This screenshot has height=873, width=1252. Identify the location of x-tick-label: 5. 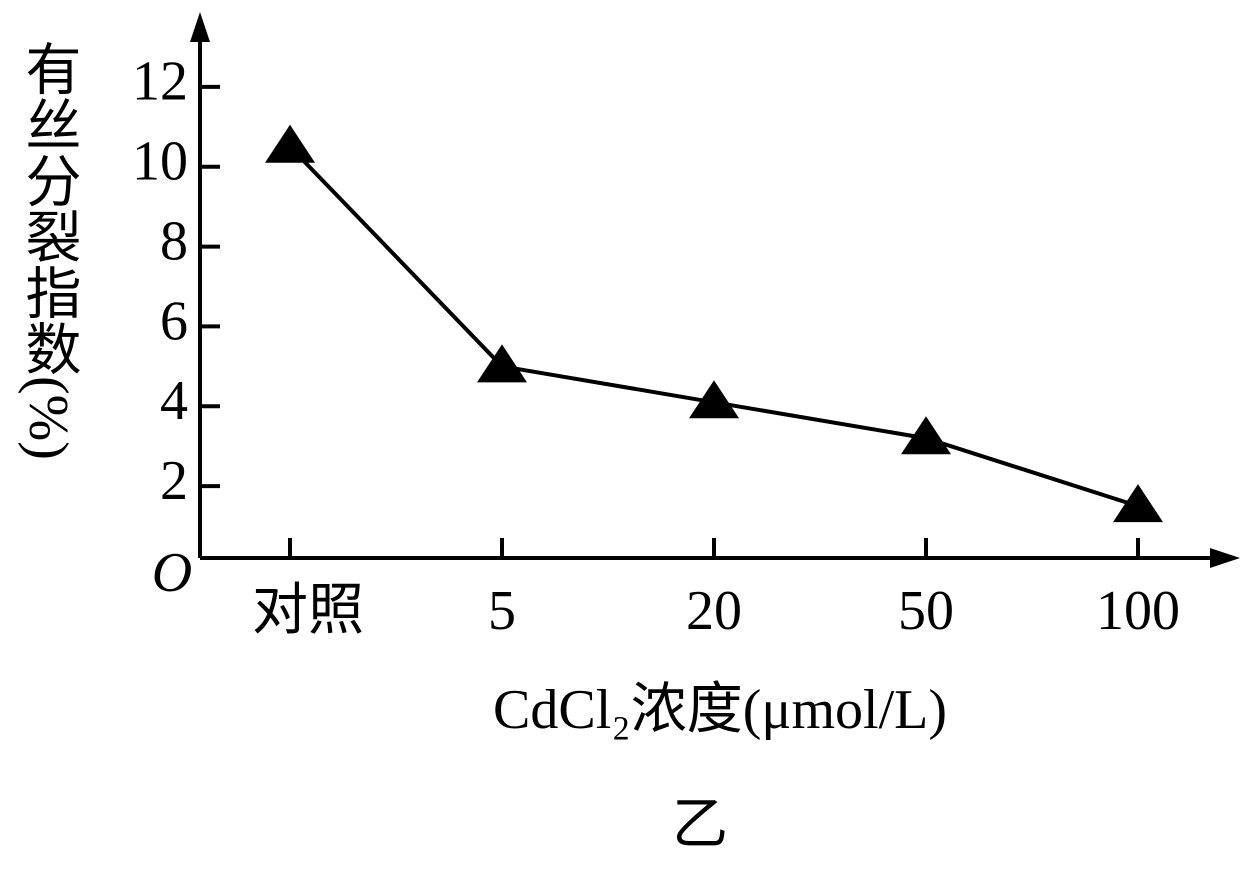
(502, 611).